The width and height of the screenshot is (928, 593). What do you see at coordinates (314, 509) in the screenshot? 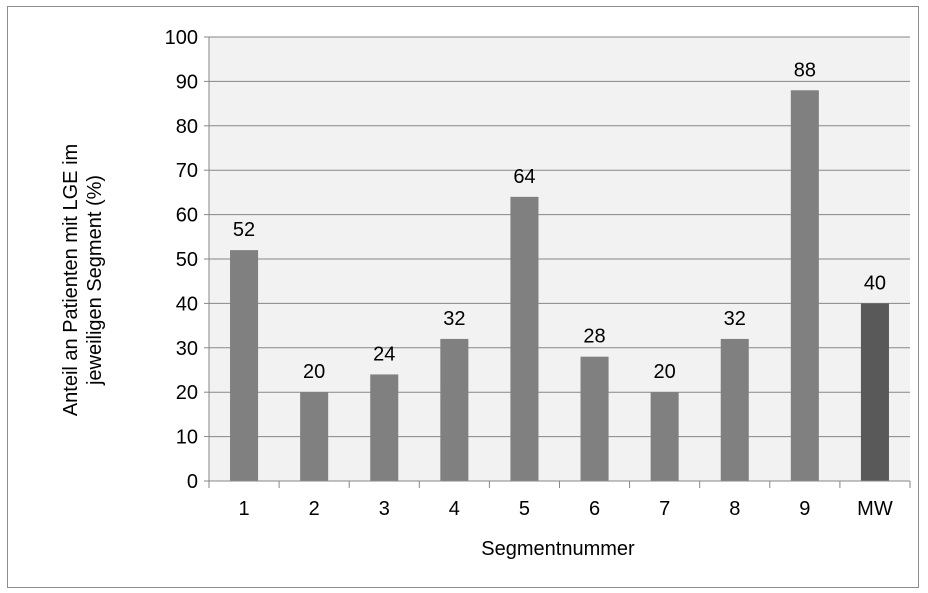
I see `x-tick-label: 2` at bounding box center [314, 509].